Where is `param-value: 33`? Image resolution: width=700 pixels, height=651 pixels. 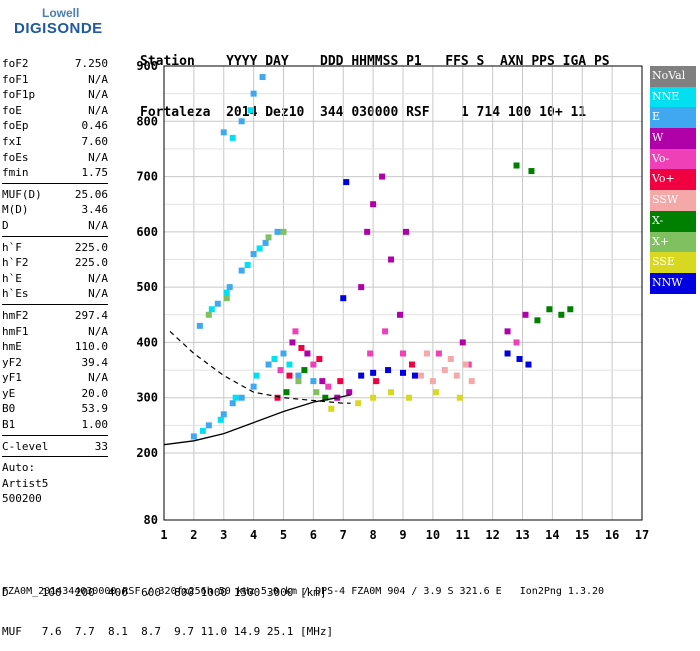 param-value: 33 is located at coordinates (101, 446).